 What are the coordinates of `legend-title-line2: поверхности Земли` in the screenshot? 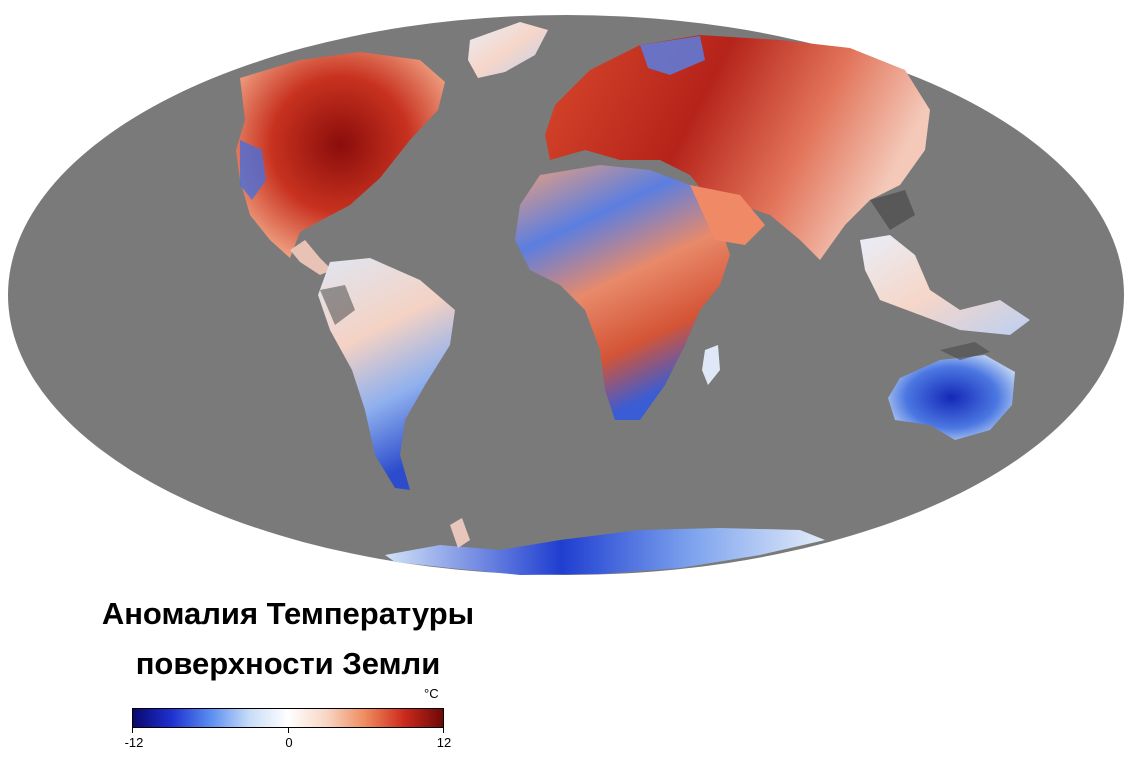 It's located at (288, 663).